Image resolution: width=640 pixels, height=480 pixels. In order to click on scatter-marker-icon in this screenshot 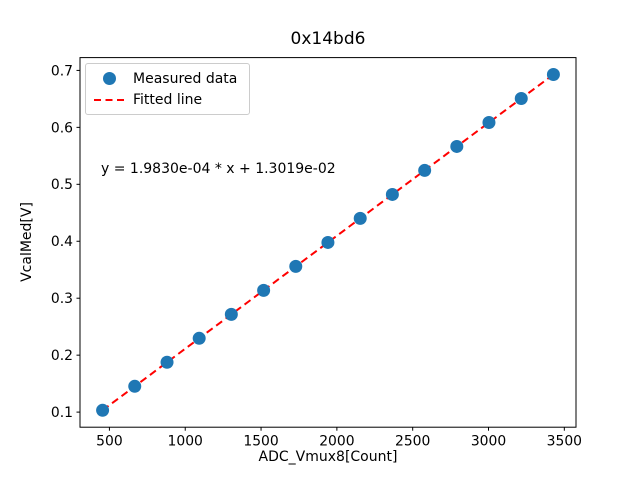, I will do `click(109, 78)`.